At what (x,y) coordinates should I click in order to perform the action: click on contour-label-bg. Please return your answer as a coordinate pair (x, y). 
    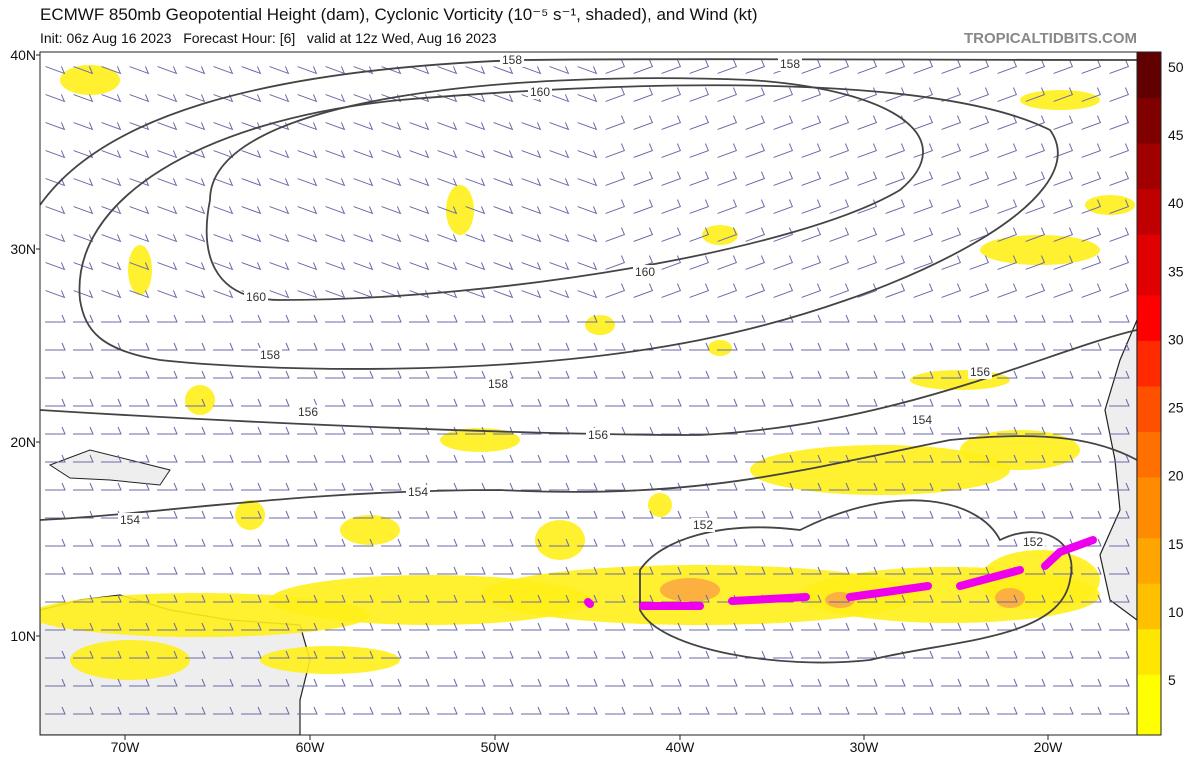
    Looking at the image, I should click on (256, 297).